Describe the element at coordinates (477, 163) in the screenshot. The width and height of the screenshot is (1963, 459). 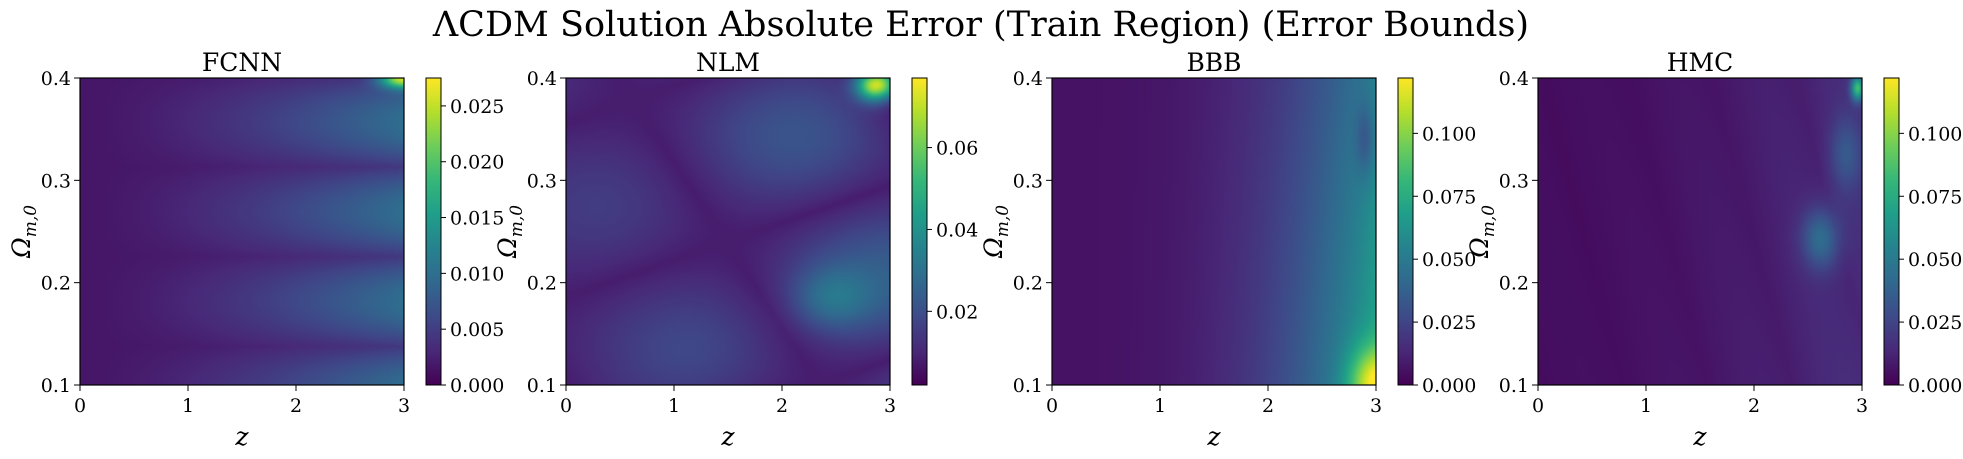
I see `colorbar-tick-label: 0.020` at that location.